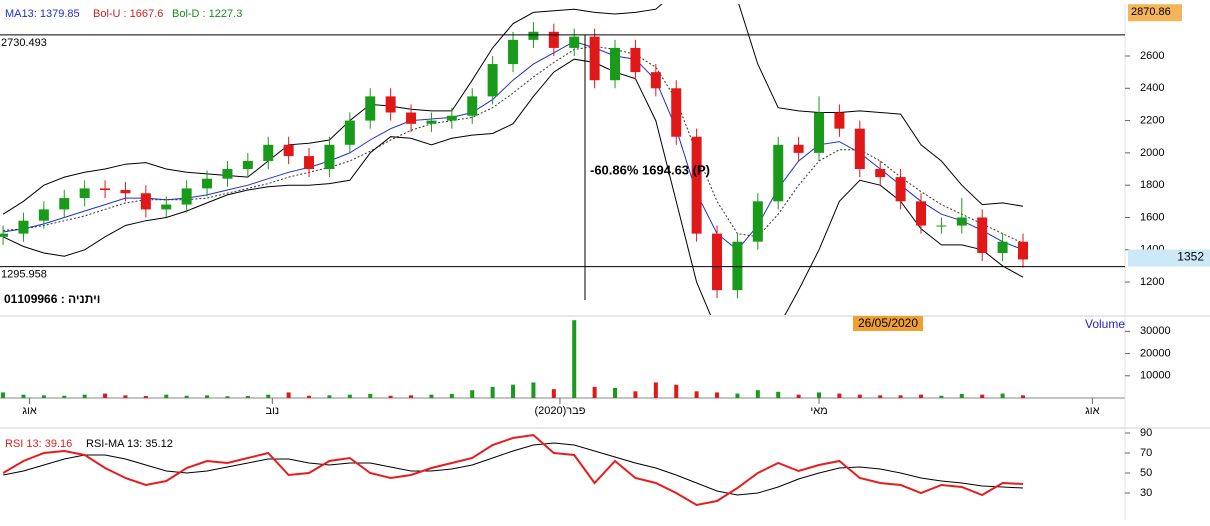 This screenshot has height=526, width=1210. Describe the element at coordinates (1146, 433) in the screenshot. I see `y-tick-label: 90` at that location.